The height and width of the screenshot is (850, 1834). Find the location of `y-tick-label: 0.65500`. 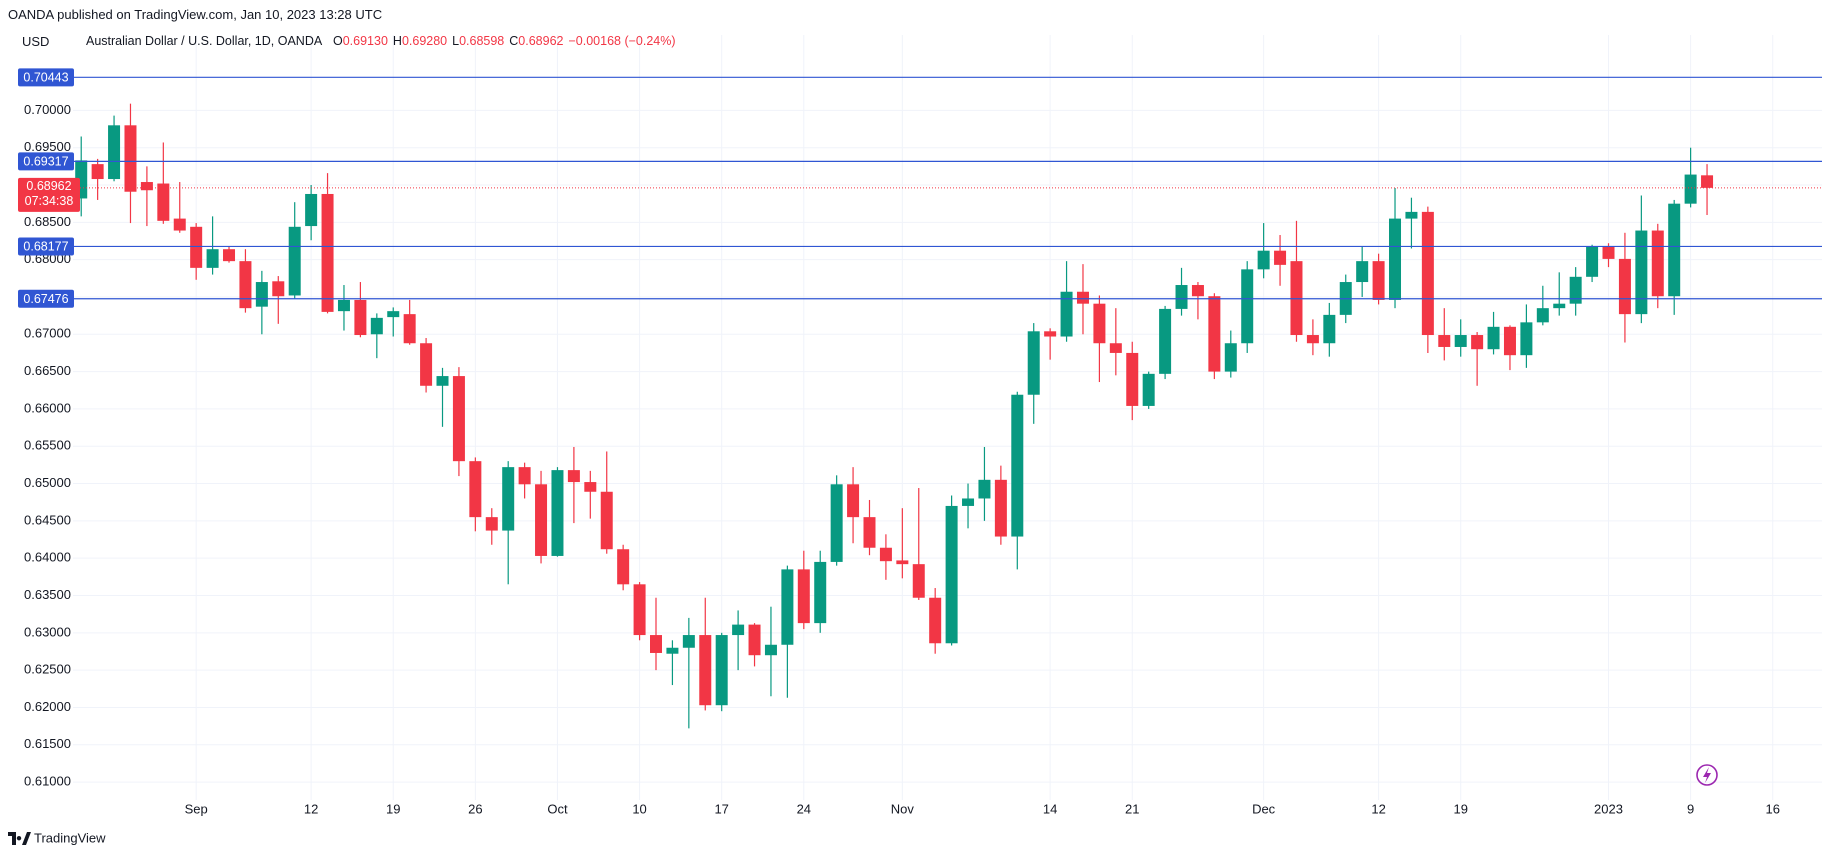

y-tick-label: 0.65500 is located at coordinates (47, 445).